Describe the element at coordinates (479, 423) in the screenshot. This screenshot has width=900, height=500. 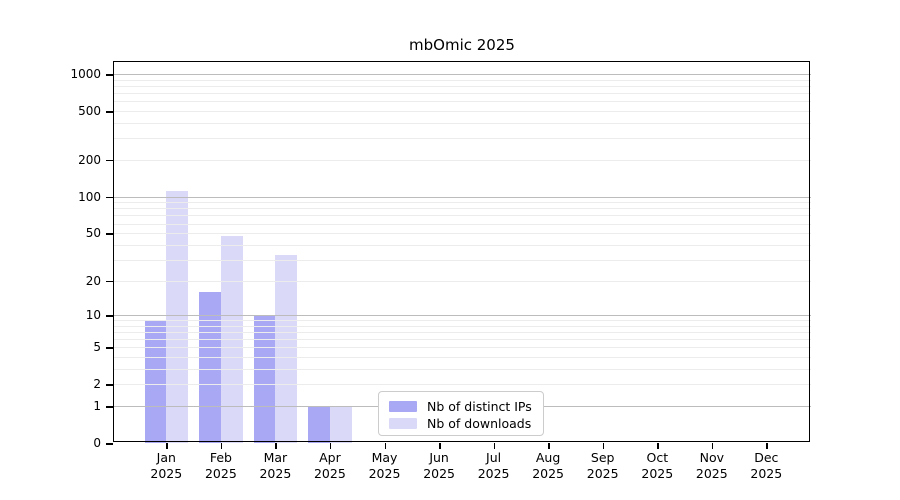
I see `legend-label: Nb of downloads` at that location.